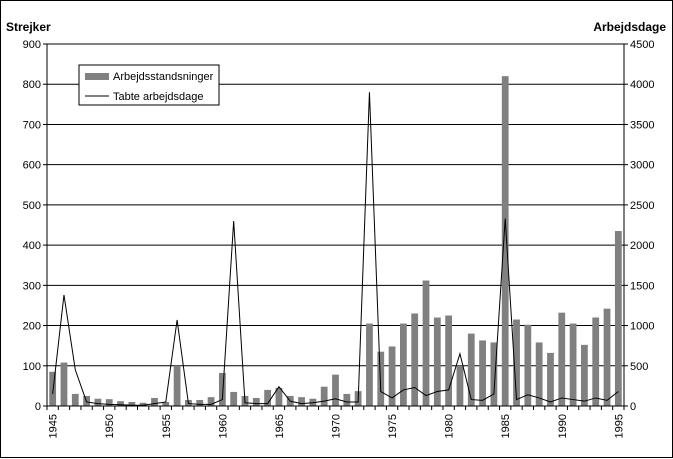  Describe the element at coordinates (35, 226) in the screenshot. I see `left-axis-ticks: 0 100 200 300 400 500 600 700 800 900` at that location.